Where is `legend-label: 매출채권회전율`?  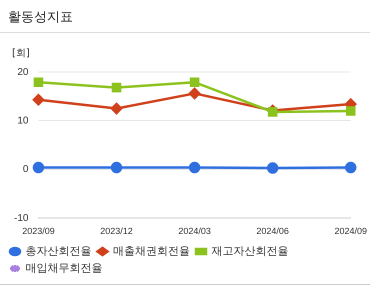
legend-label: 매출채권회전율 is located at coordinates (151, 251).